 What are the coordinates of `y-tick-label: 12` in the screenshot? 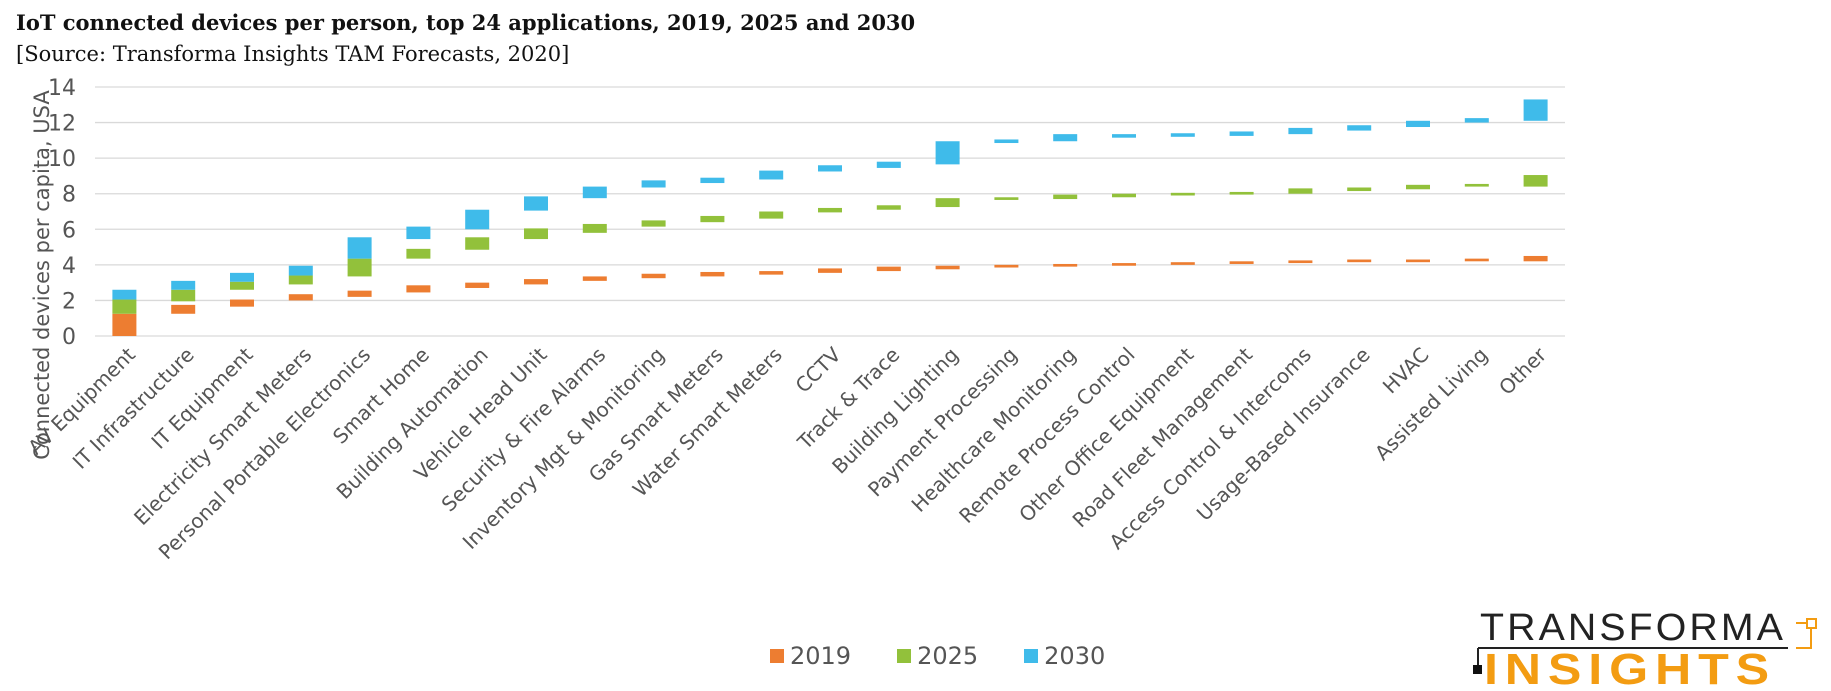 It's located at (62, 124).